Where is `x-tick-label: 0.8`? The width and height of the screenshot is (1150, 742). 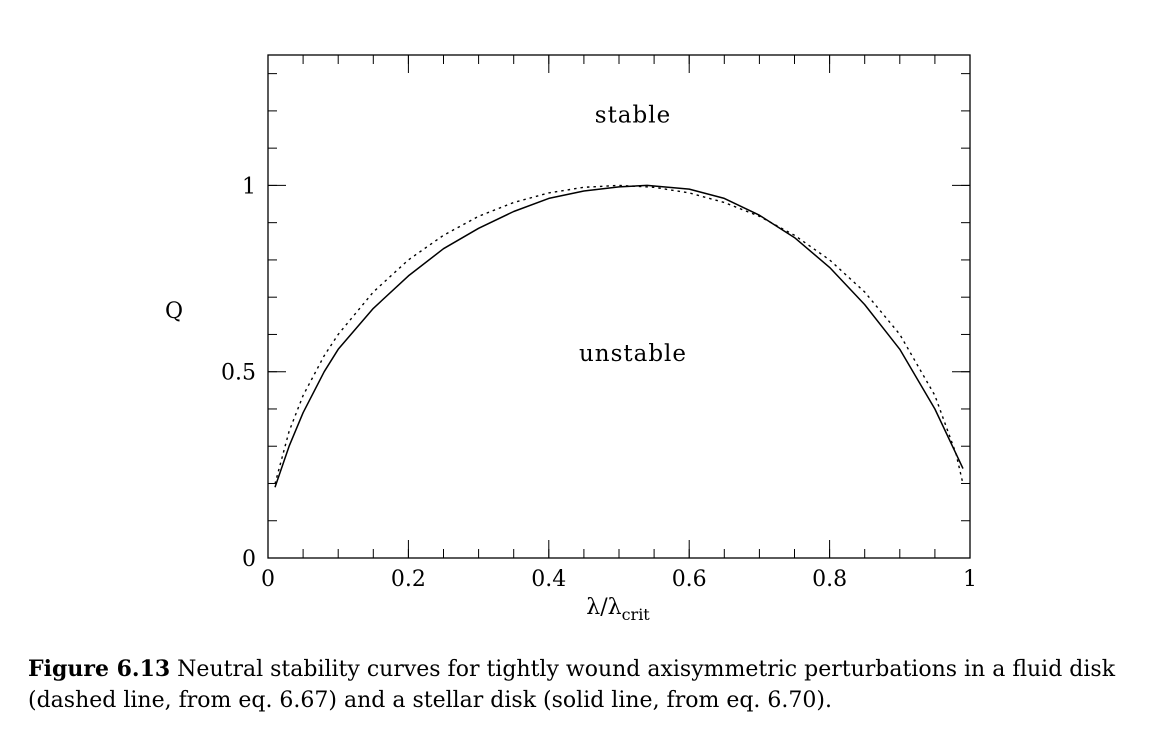 x-tick-label: 0.8 is located at coordinates (829, 579).